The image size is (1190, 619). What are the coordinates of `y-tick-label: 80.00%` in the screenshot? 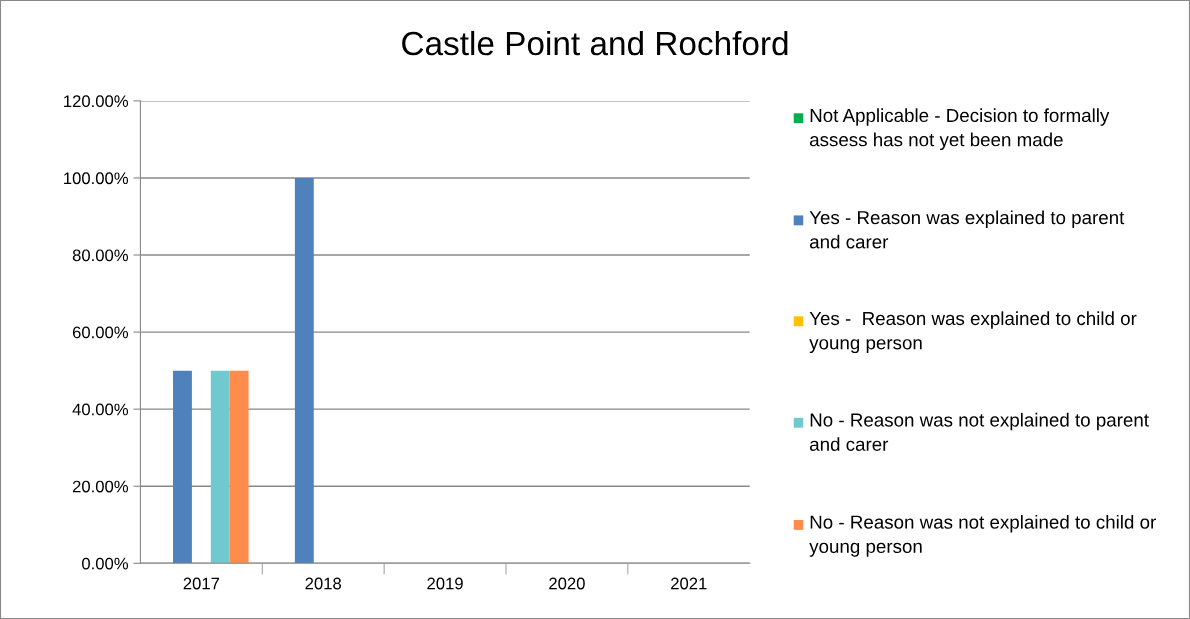 It's located at (100, 255).